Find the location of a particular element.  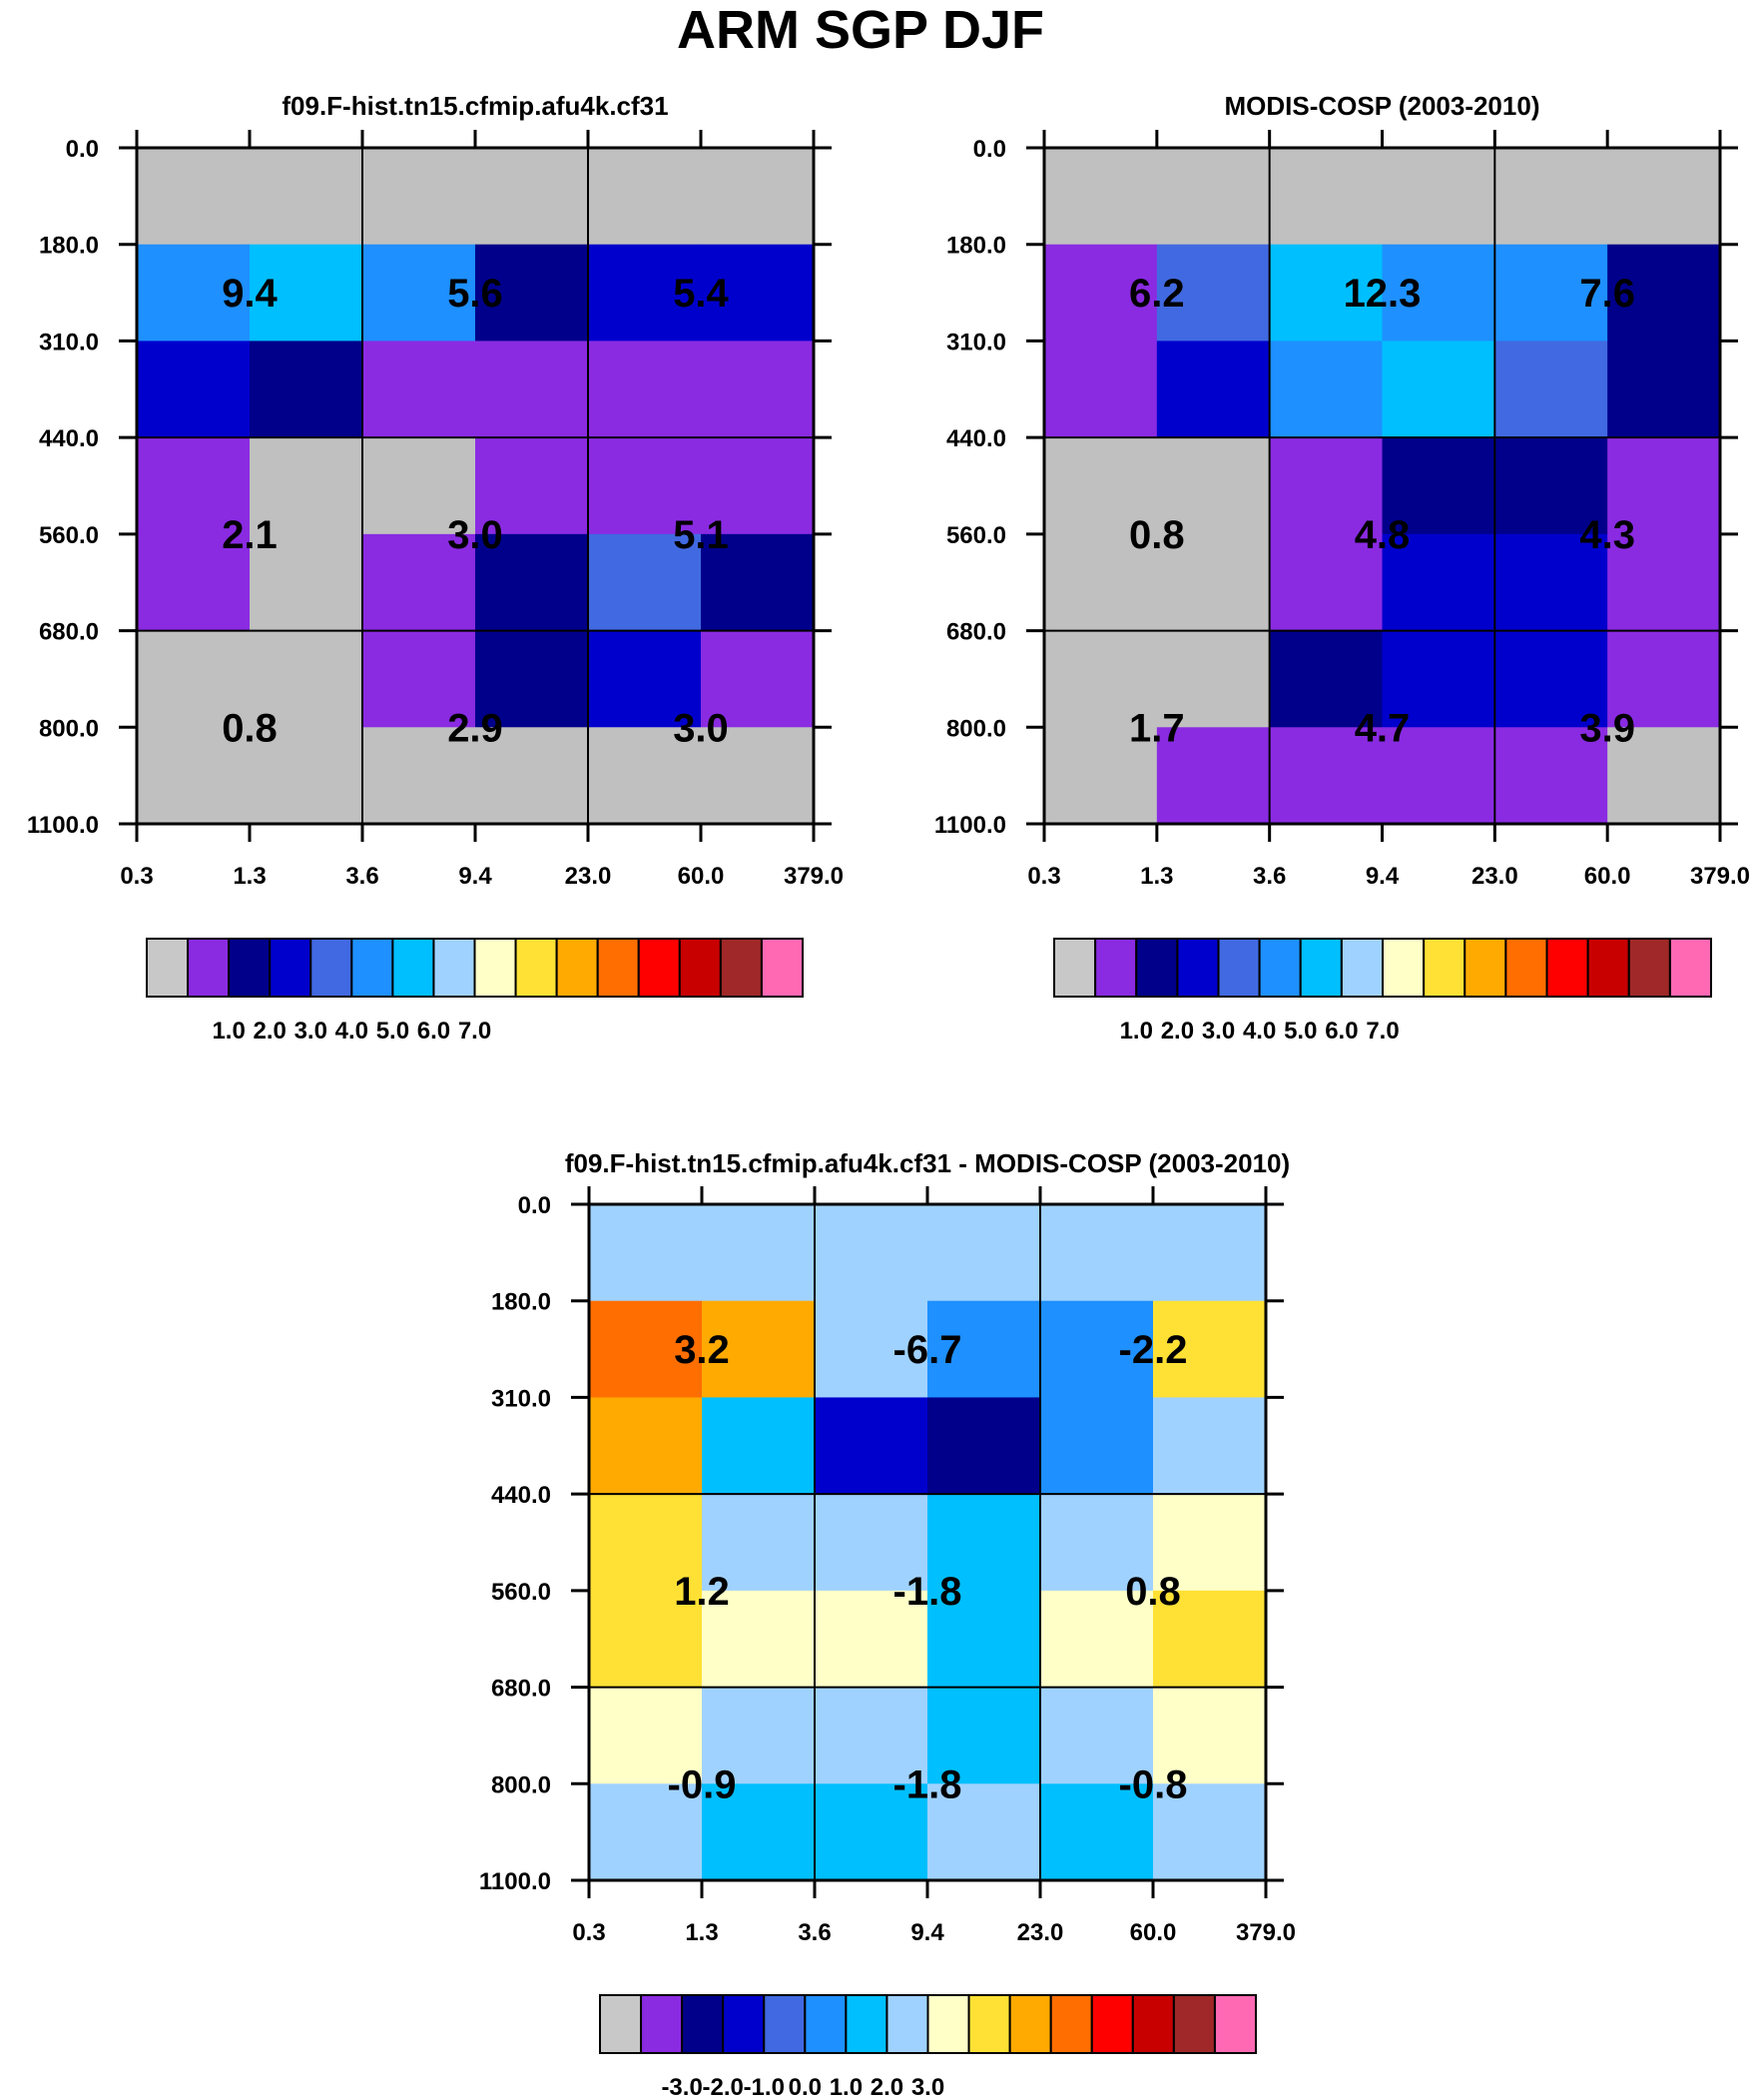

cell-value-label: -1.8 is located at coordinates (927, 1592).